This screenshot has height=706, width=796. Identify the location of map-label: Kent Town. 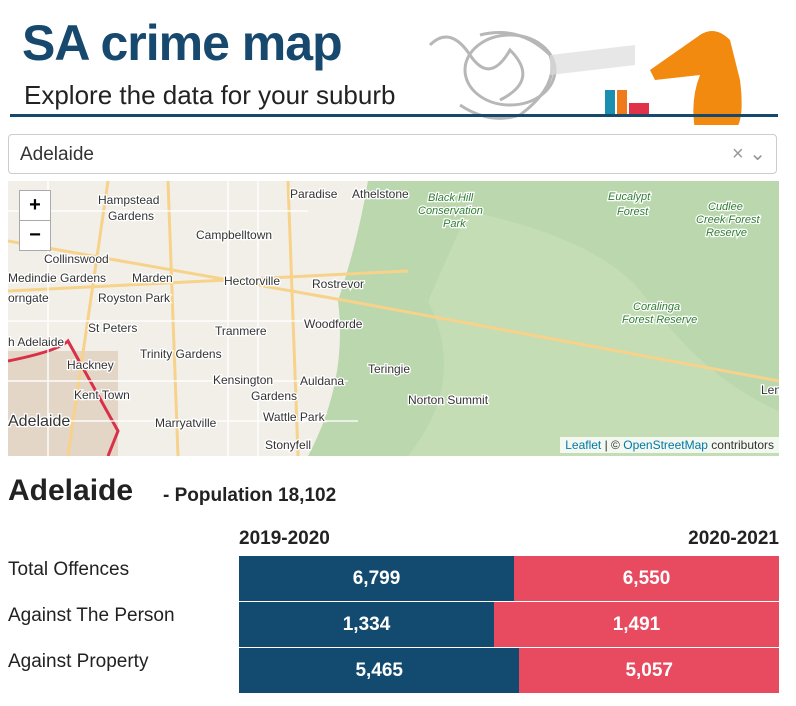
(102, 395).